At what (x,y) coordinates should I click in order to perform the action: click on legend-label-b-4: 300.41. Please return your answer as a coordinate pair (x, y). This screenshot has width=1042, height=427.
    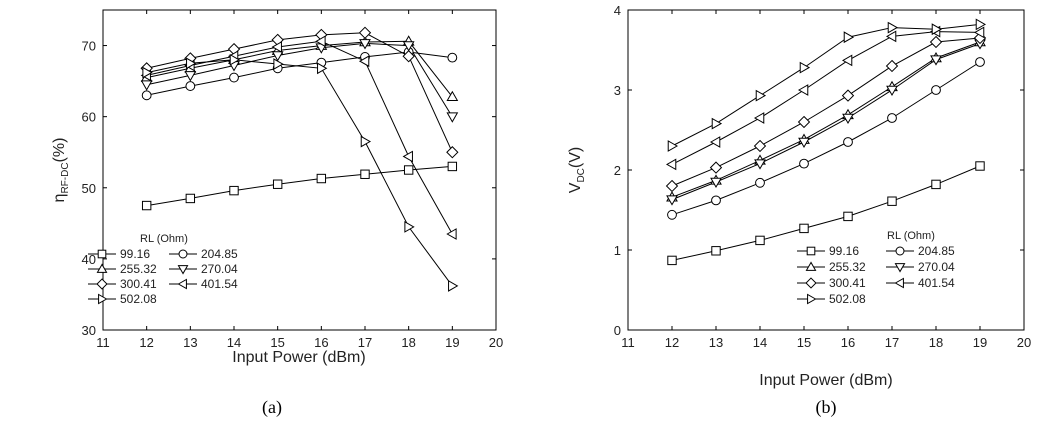
    Looking at the image, I should click on (847, 283).